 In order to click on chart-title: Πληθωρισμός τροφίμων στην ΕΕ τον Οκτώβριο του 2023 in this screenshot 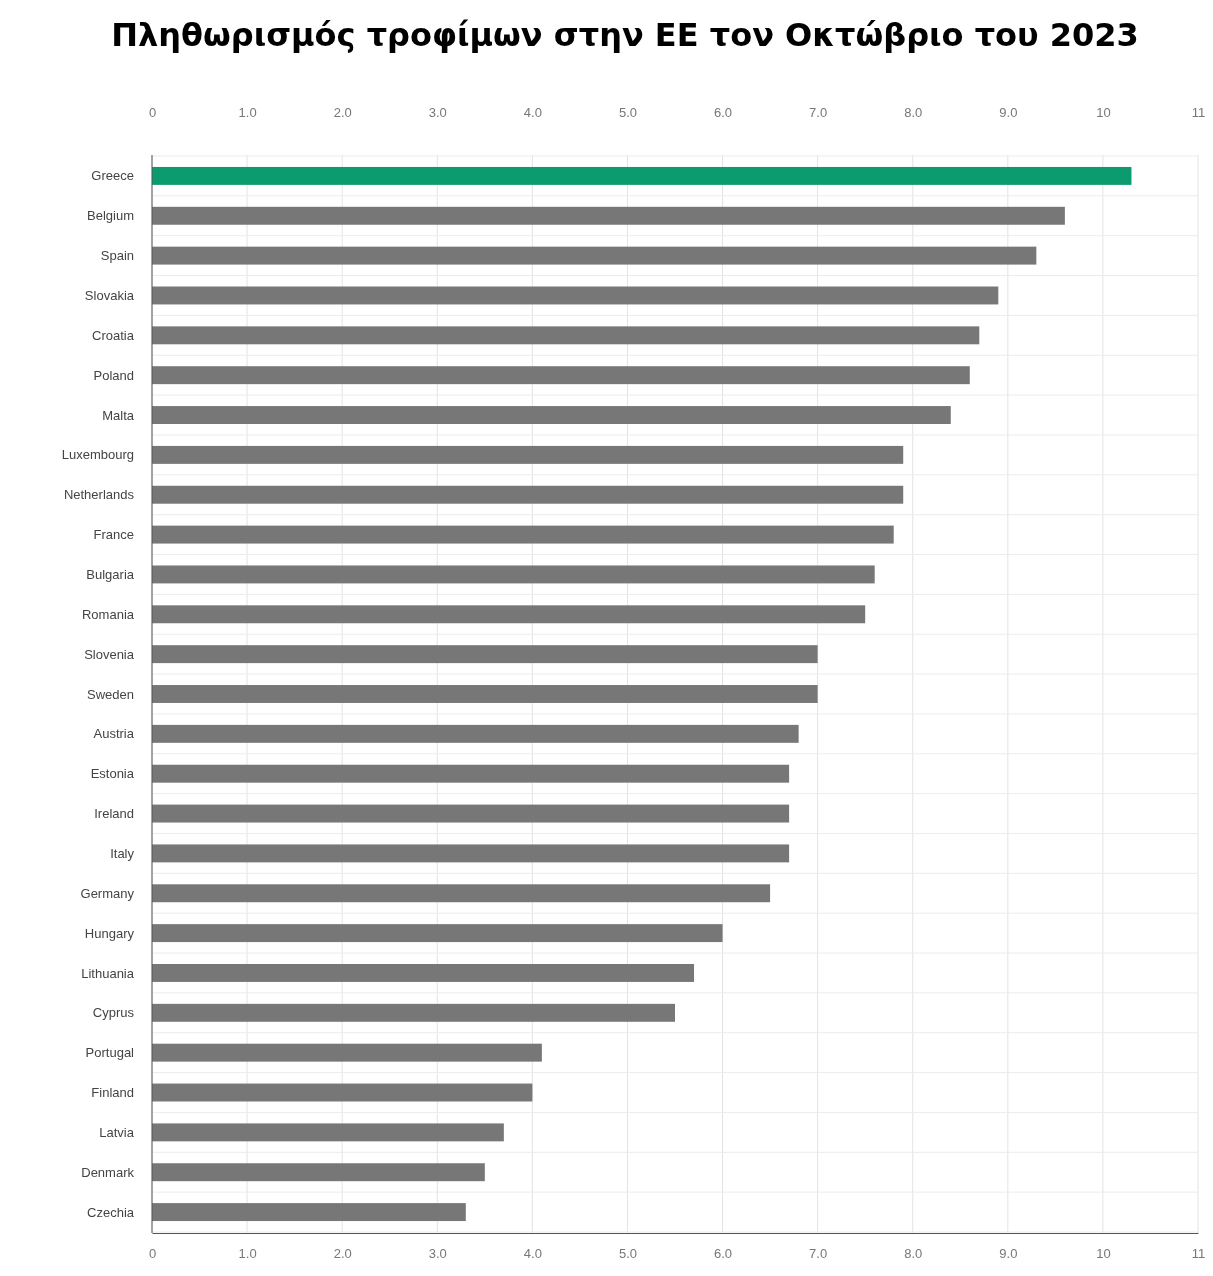, I will do `click(625, 35)`.